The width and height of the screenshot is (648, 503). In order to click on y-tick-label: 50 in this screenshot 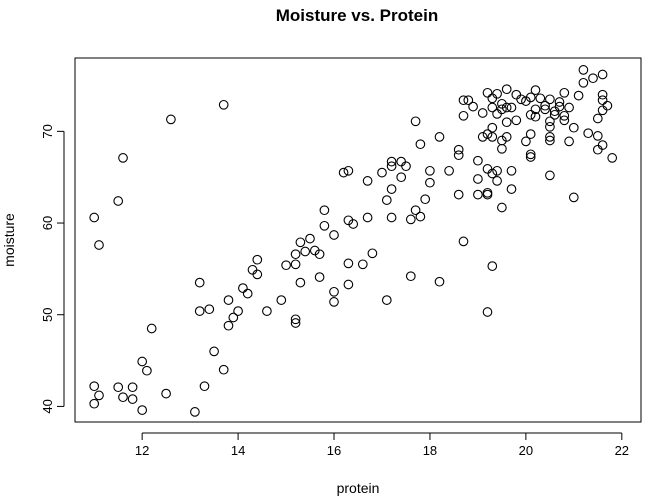, I will do `click(47, 314)`.